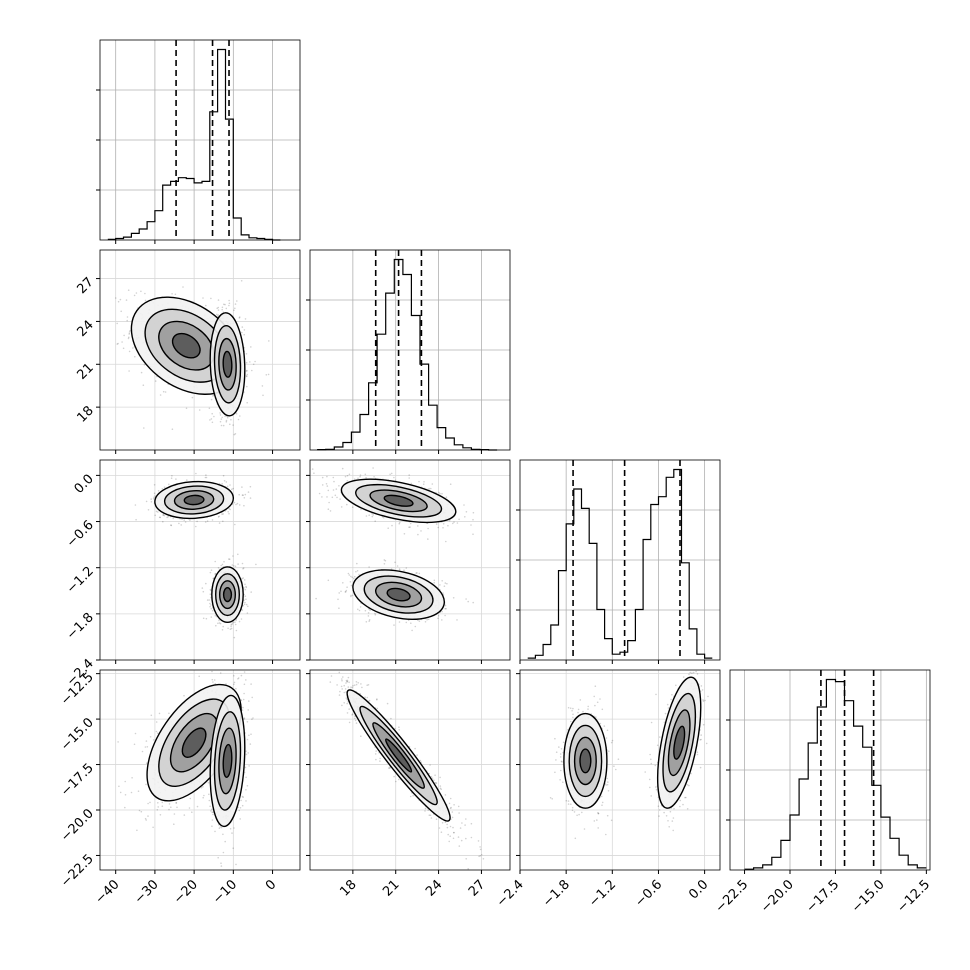  I want to click on panel-frame, so click(410, 350).